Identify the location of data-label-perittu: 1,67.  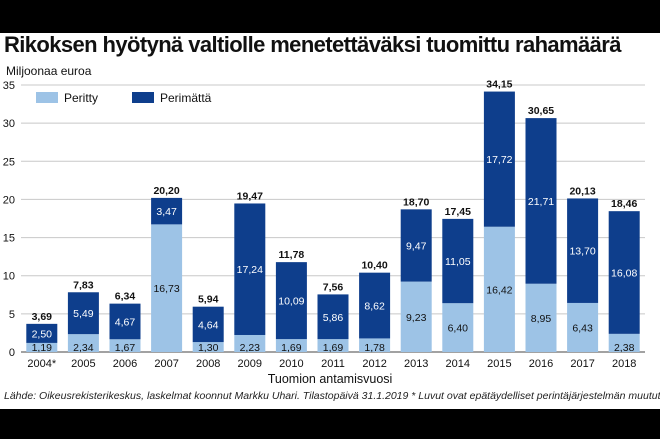
(125, 348).